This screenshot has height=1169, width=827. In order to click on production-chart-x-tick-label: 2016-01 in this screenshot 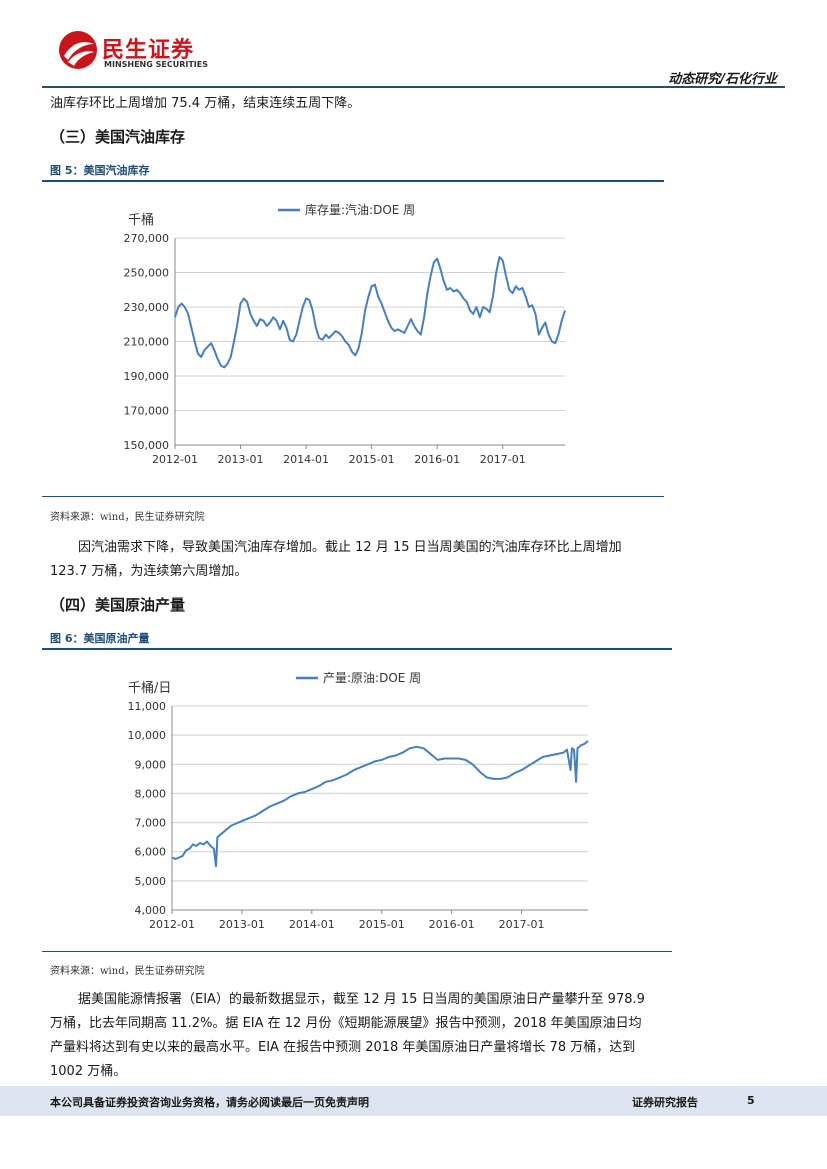, I will do `click(452, 924)`.